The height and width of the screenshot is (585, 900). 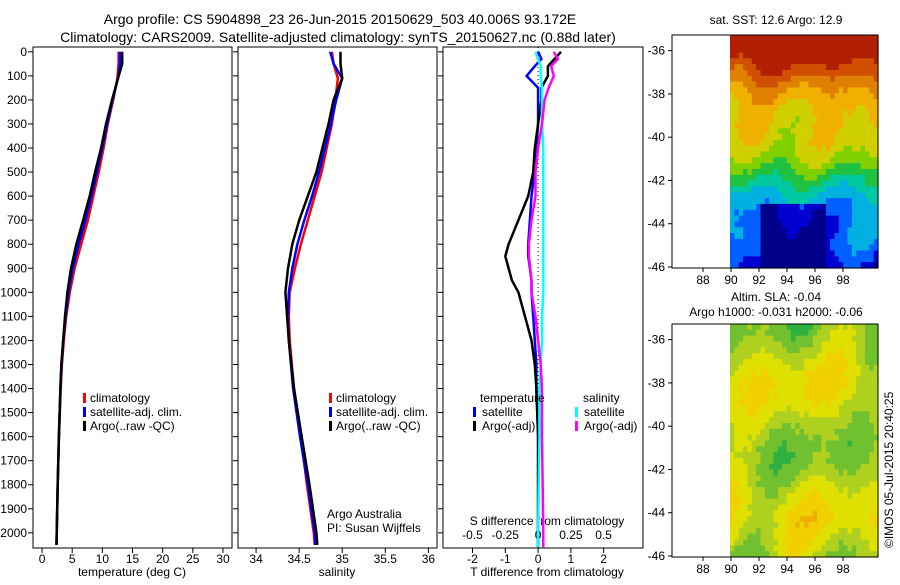 What do you see at coordinates (787, 569) in the screenshot?
I see `lon-tick-label: 94` at bounding box center [787, 569].